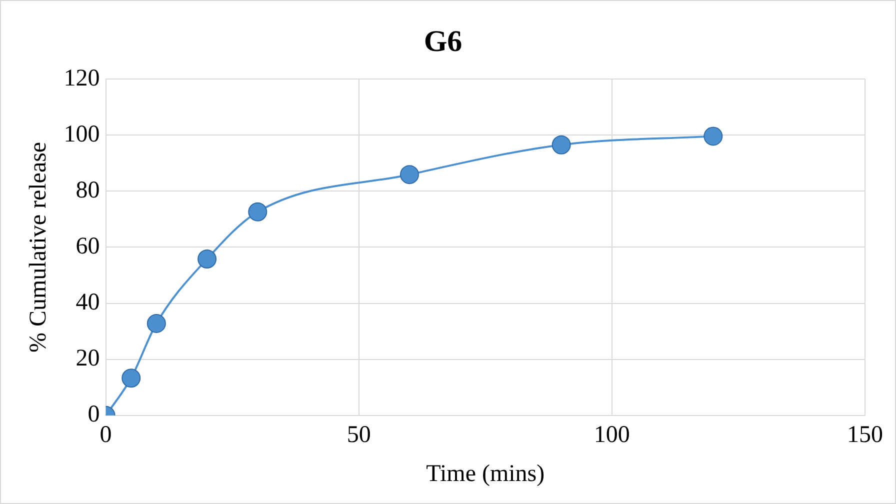  Describe the element at coordinates (82, 78) in the screenshot. I see `y-tick-label: 120` at that location.